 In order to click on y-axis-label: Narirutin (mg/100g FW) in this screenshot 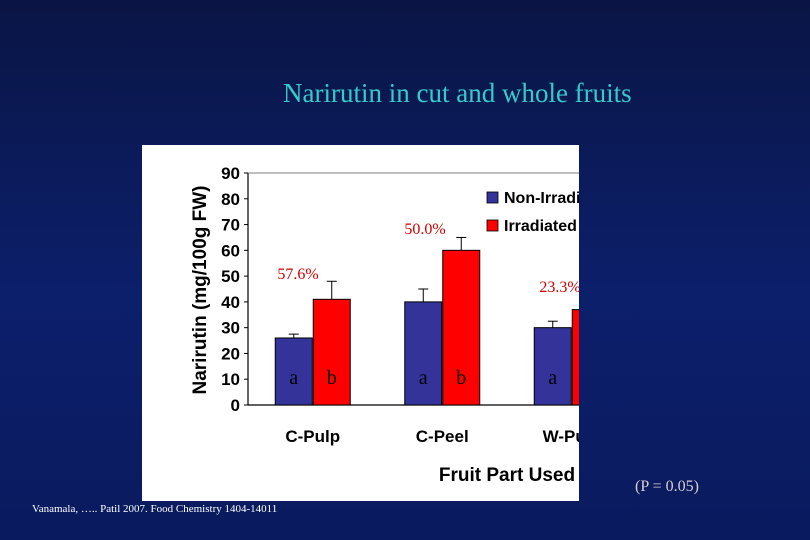, I will do `click(200, 289)`.